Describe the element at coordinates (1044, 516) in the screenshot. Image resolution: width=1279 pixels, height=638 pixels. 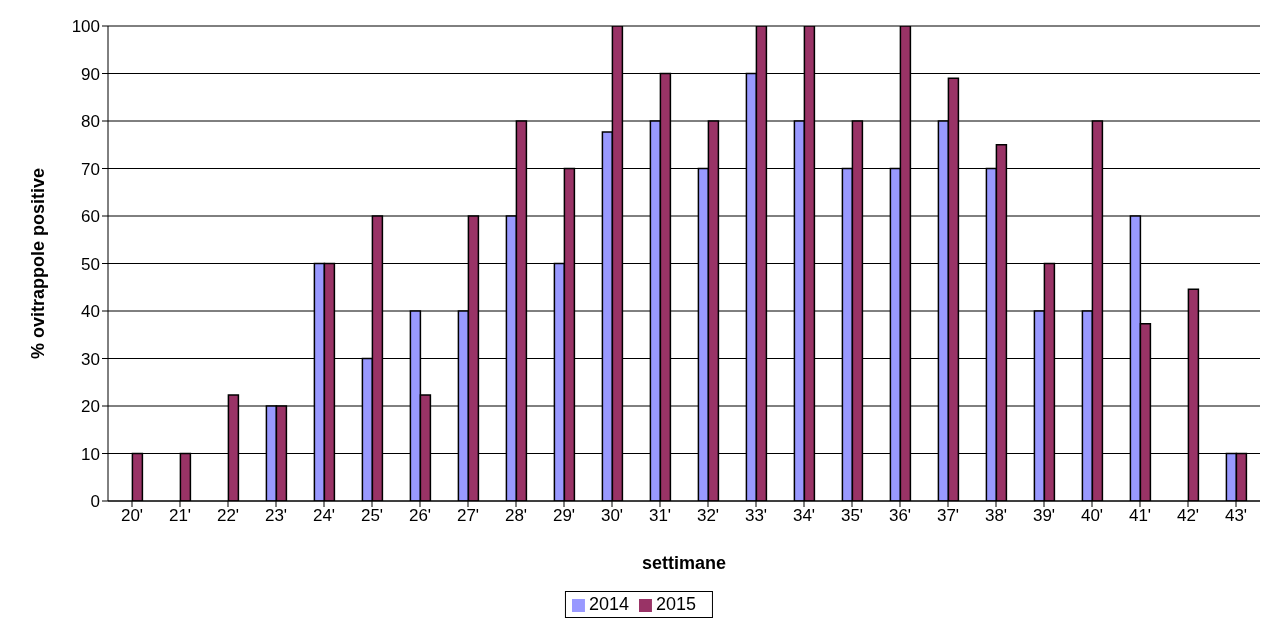
I see `x-tick-label: 39'` at that location.